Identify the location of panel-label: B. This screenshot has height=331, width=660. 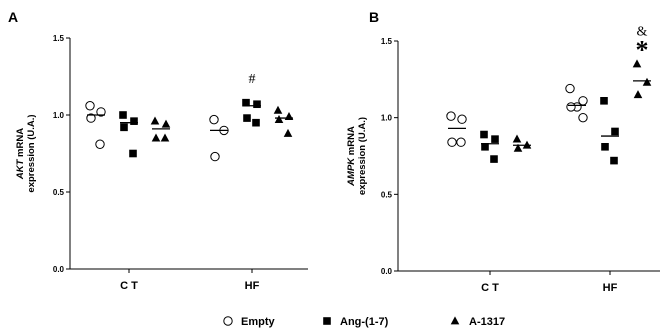
(374, 17).